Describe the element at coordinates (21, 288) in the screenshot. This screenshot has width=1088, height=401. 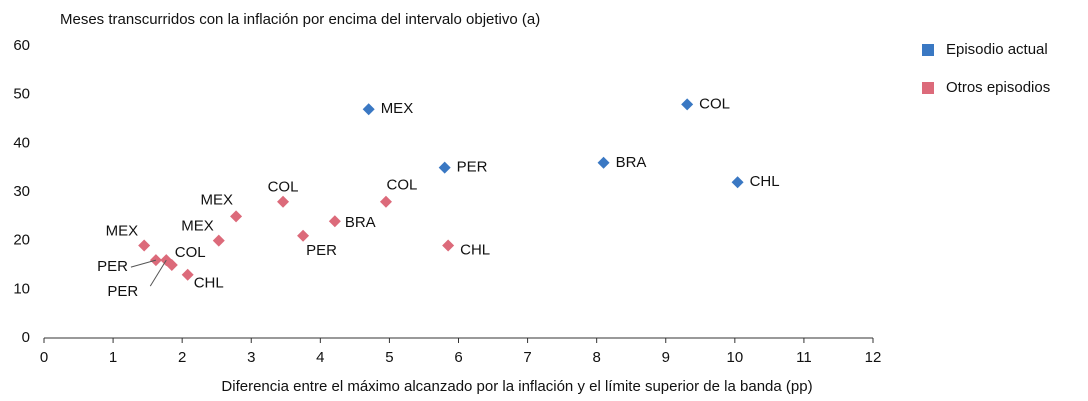
I see `y-tick-label: 10` at that location.